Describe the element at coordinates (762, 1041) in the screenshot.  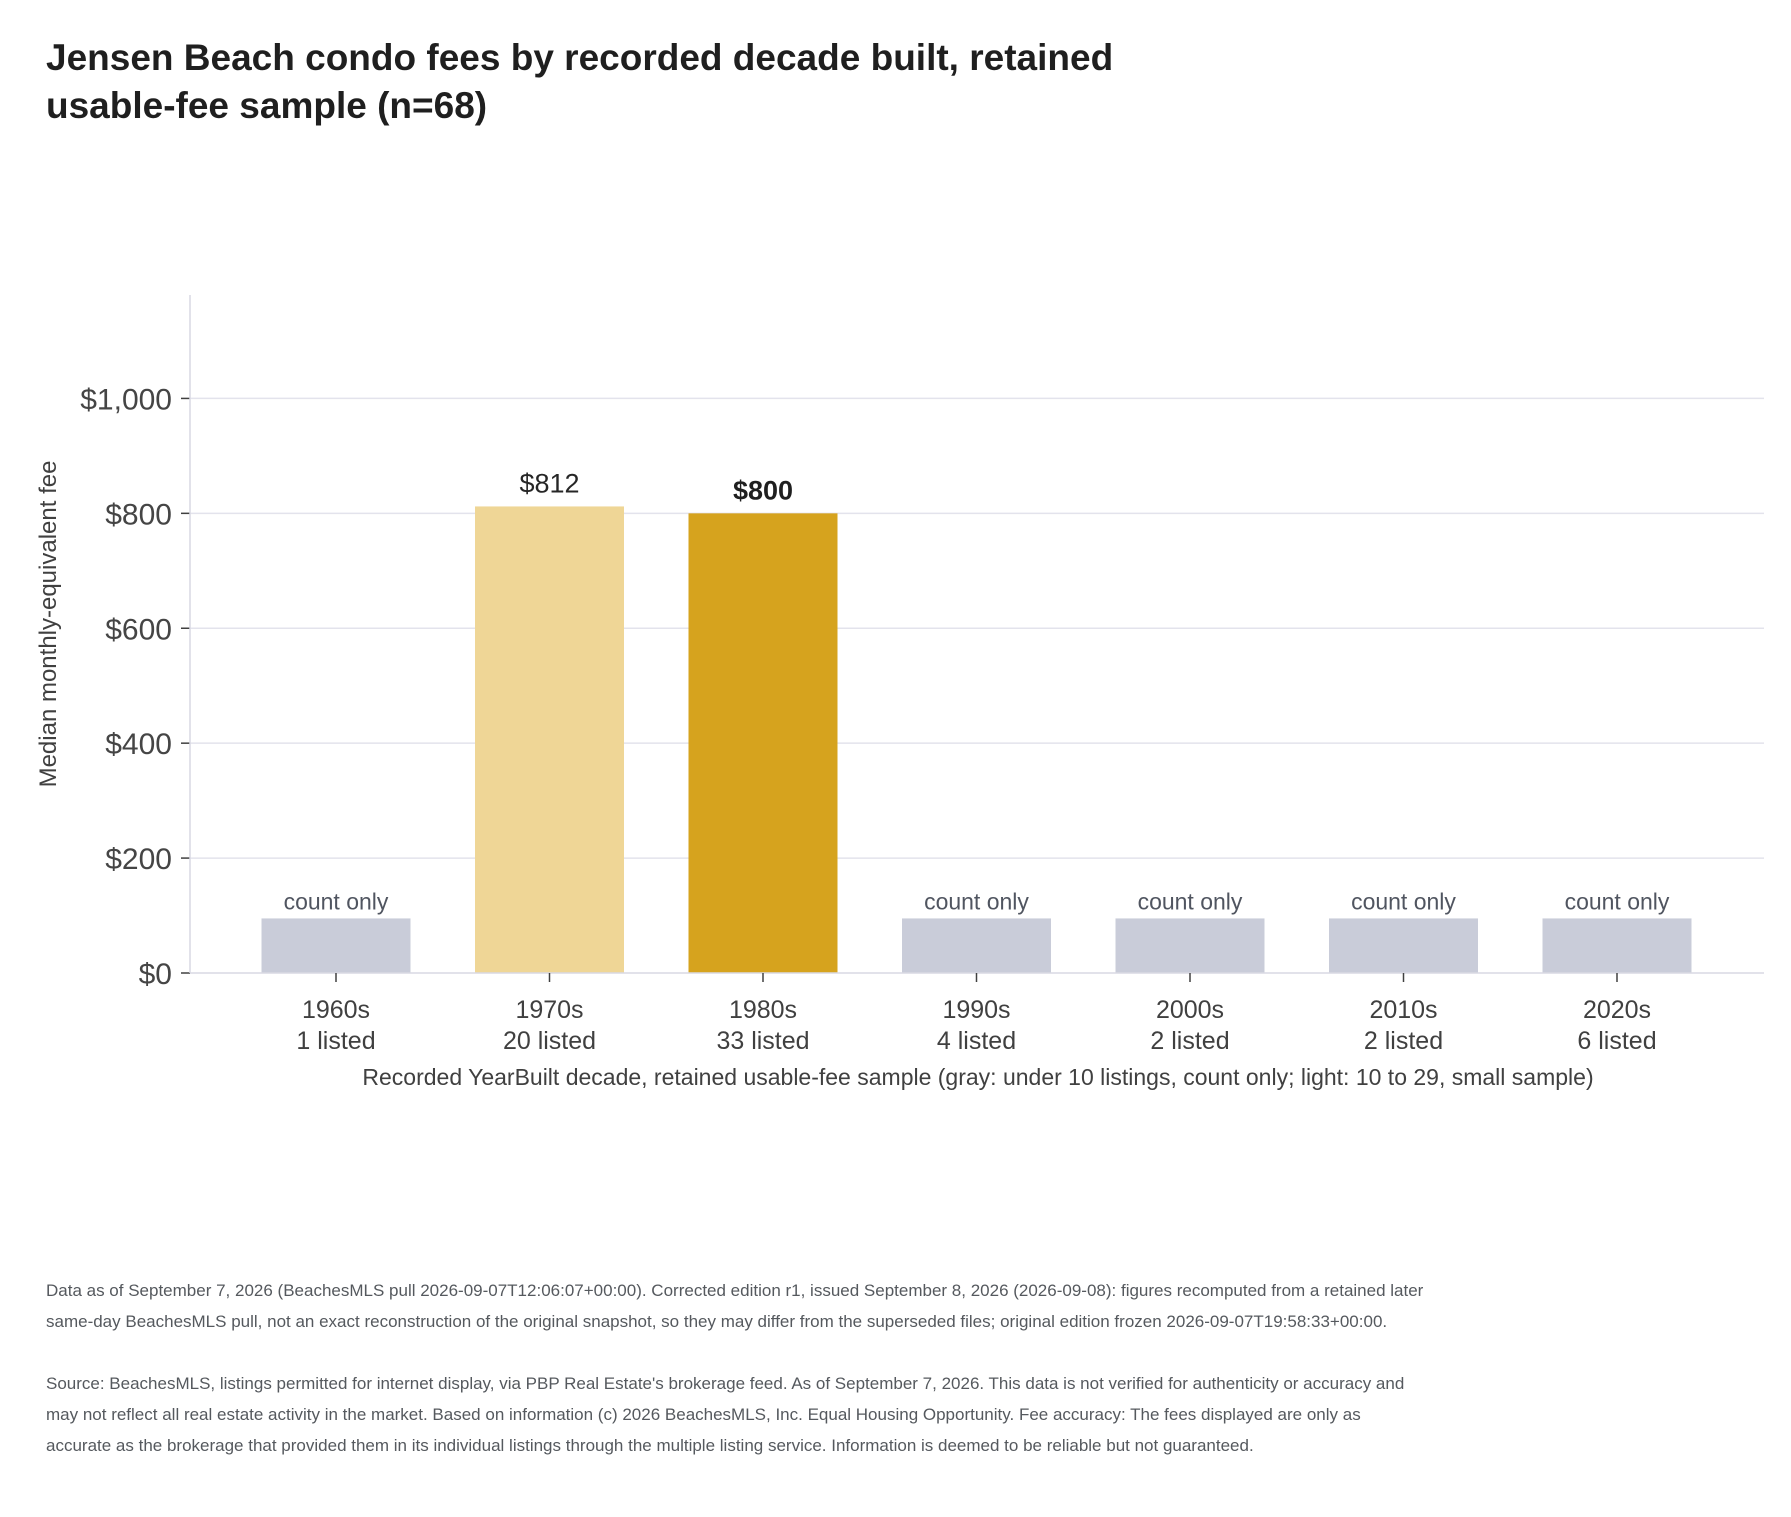
I see `x-tick-count-1980s: 33 listed` at that location.